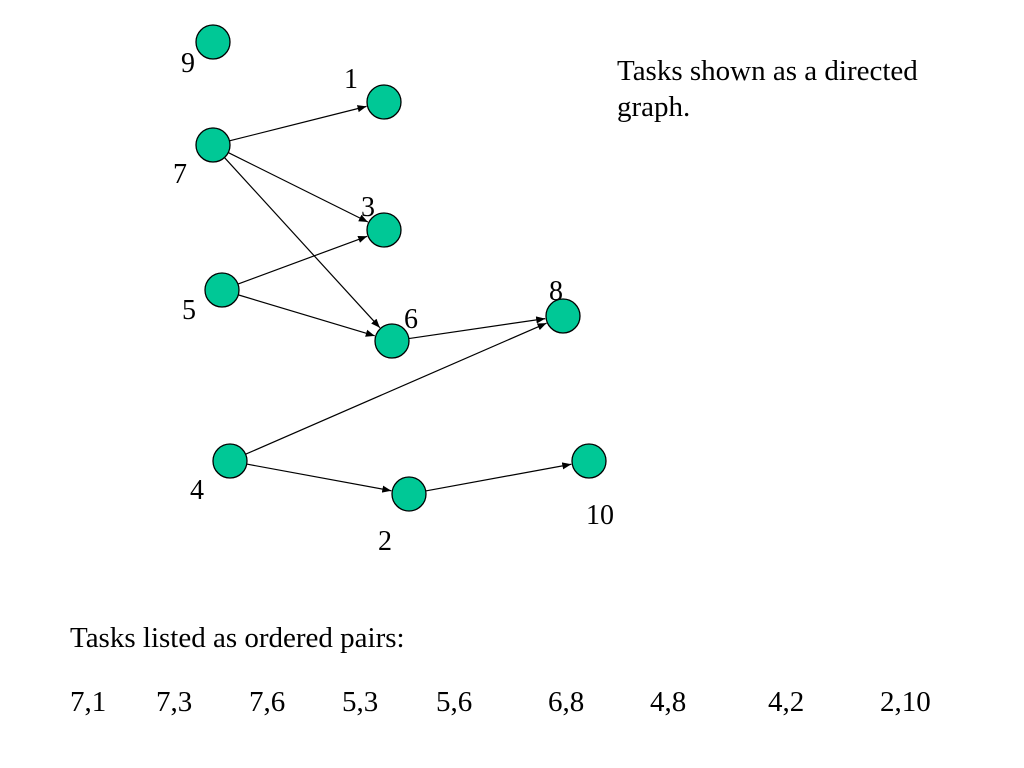  Describe the element at coordinates (188, 63) in the screenshot. I see `node-label-9: 9` at that location.